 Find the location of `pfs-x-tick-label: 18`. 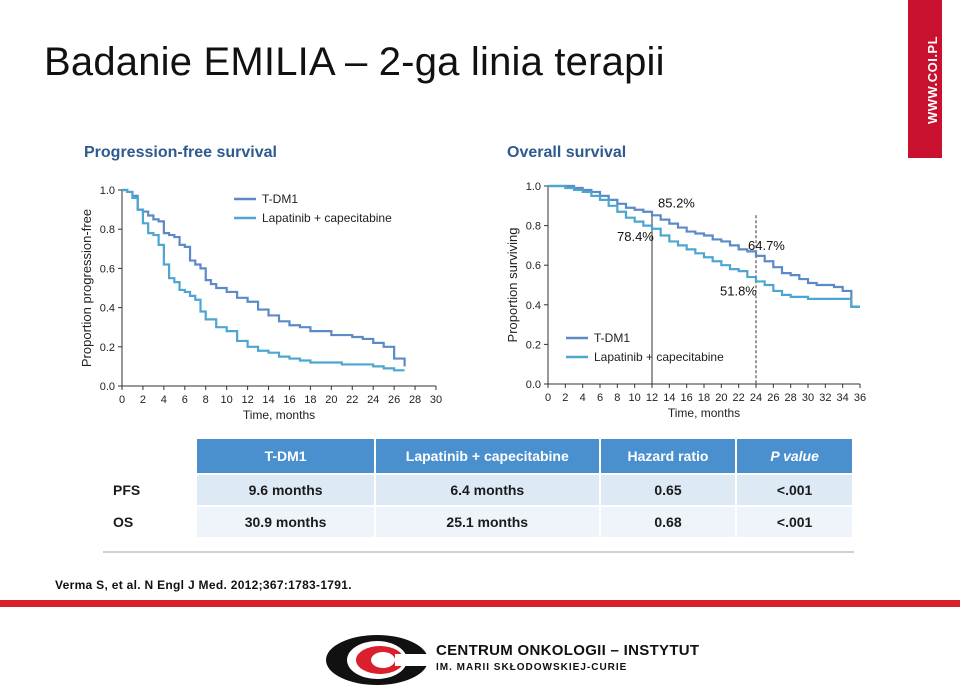

pfs-x-tick-label: 18 is located at coordinates (310, 400).